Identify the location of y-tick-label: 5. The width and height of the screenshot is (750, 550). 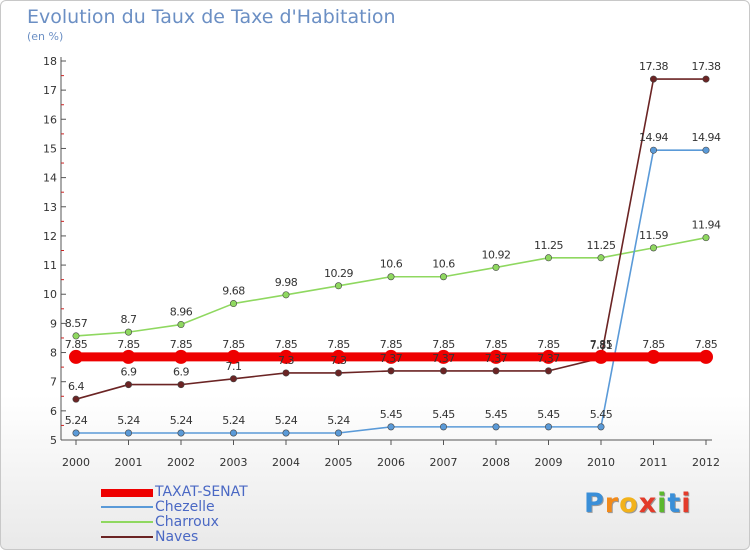
(53, 440).